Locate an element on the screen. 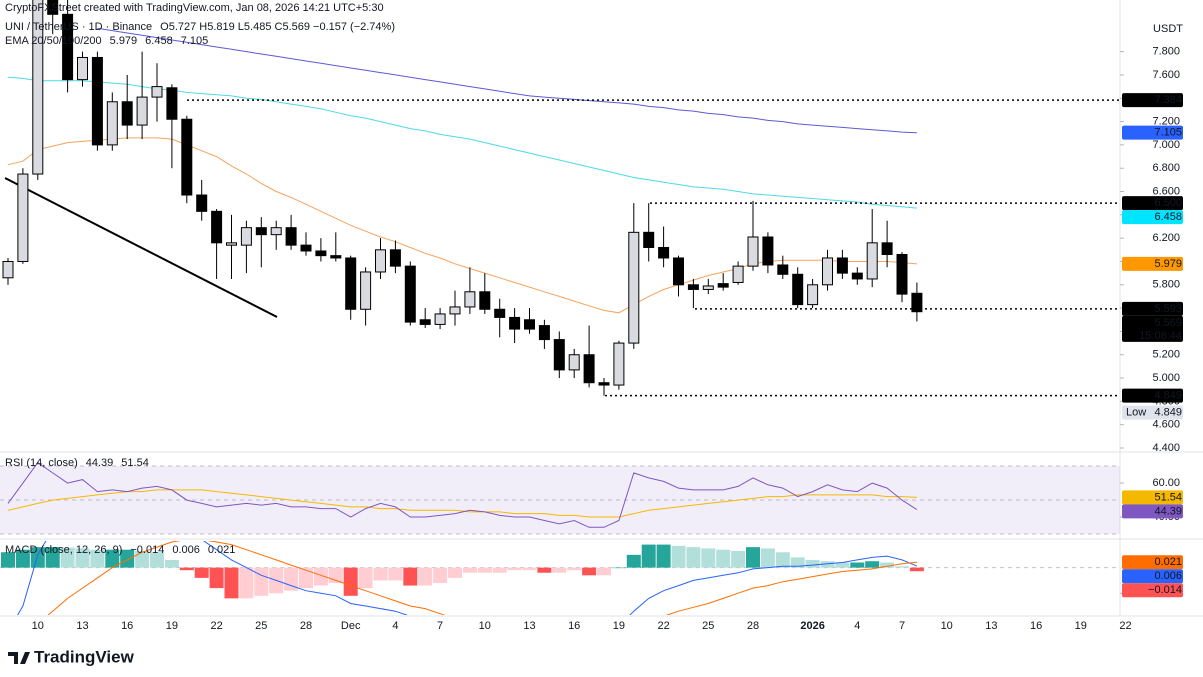  currency: USDT is located at coordinates (1168, 29).